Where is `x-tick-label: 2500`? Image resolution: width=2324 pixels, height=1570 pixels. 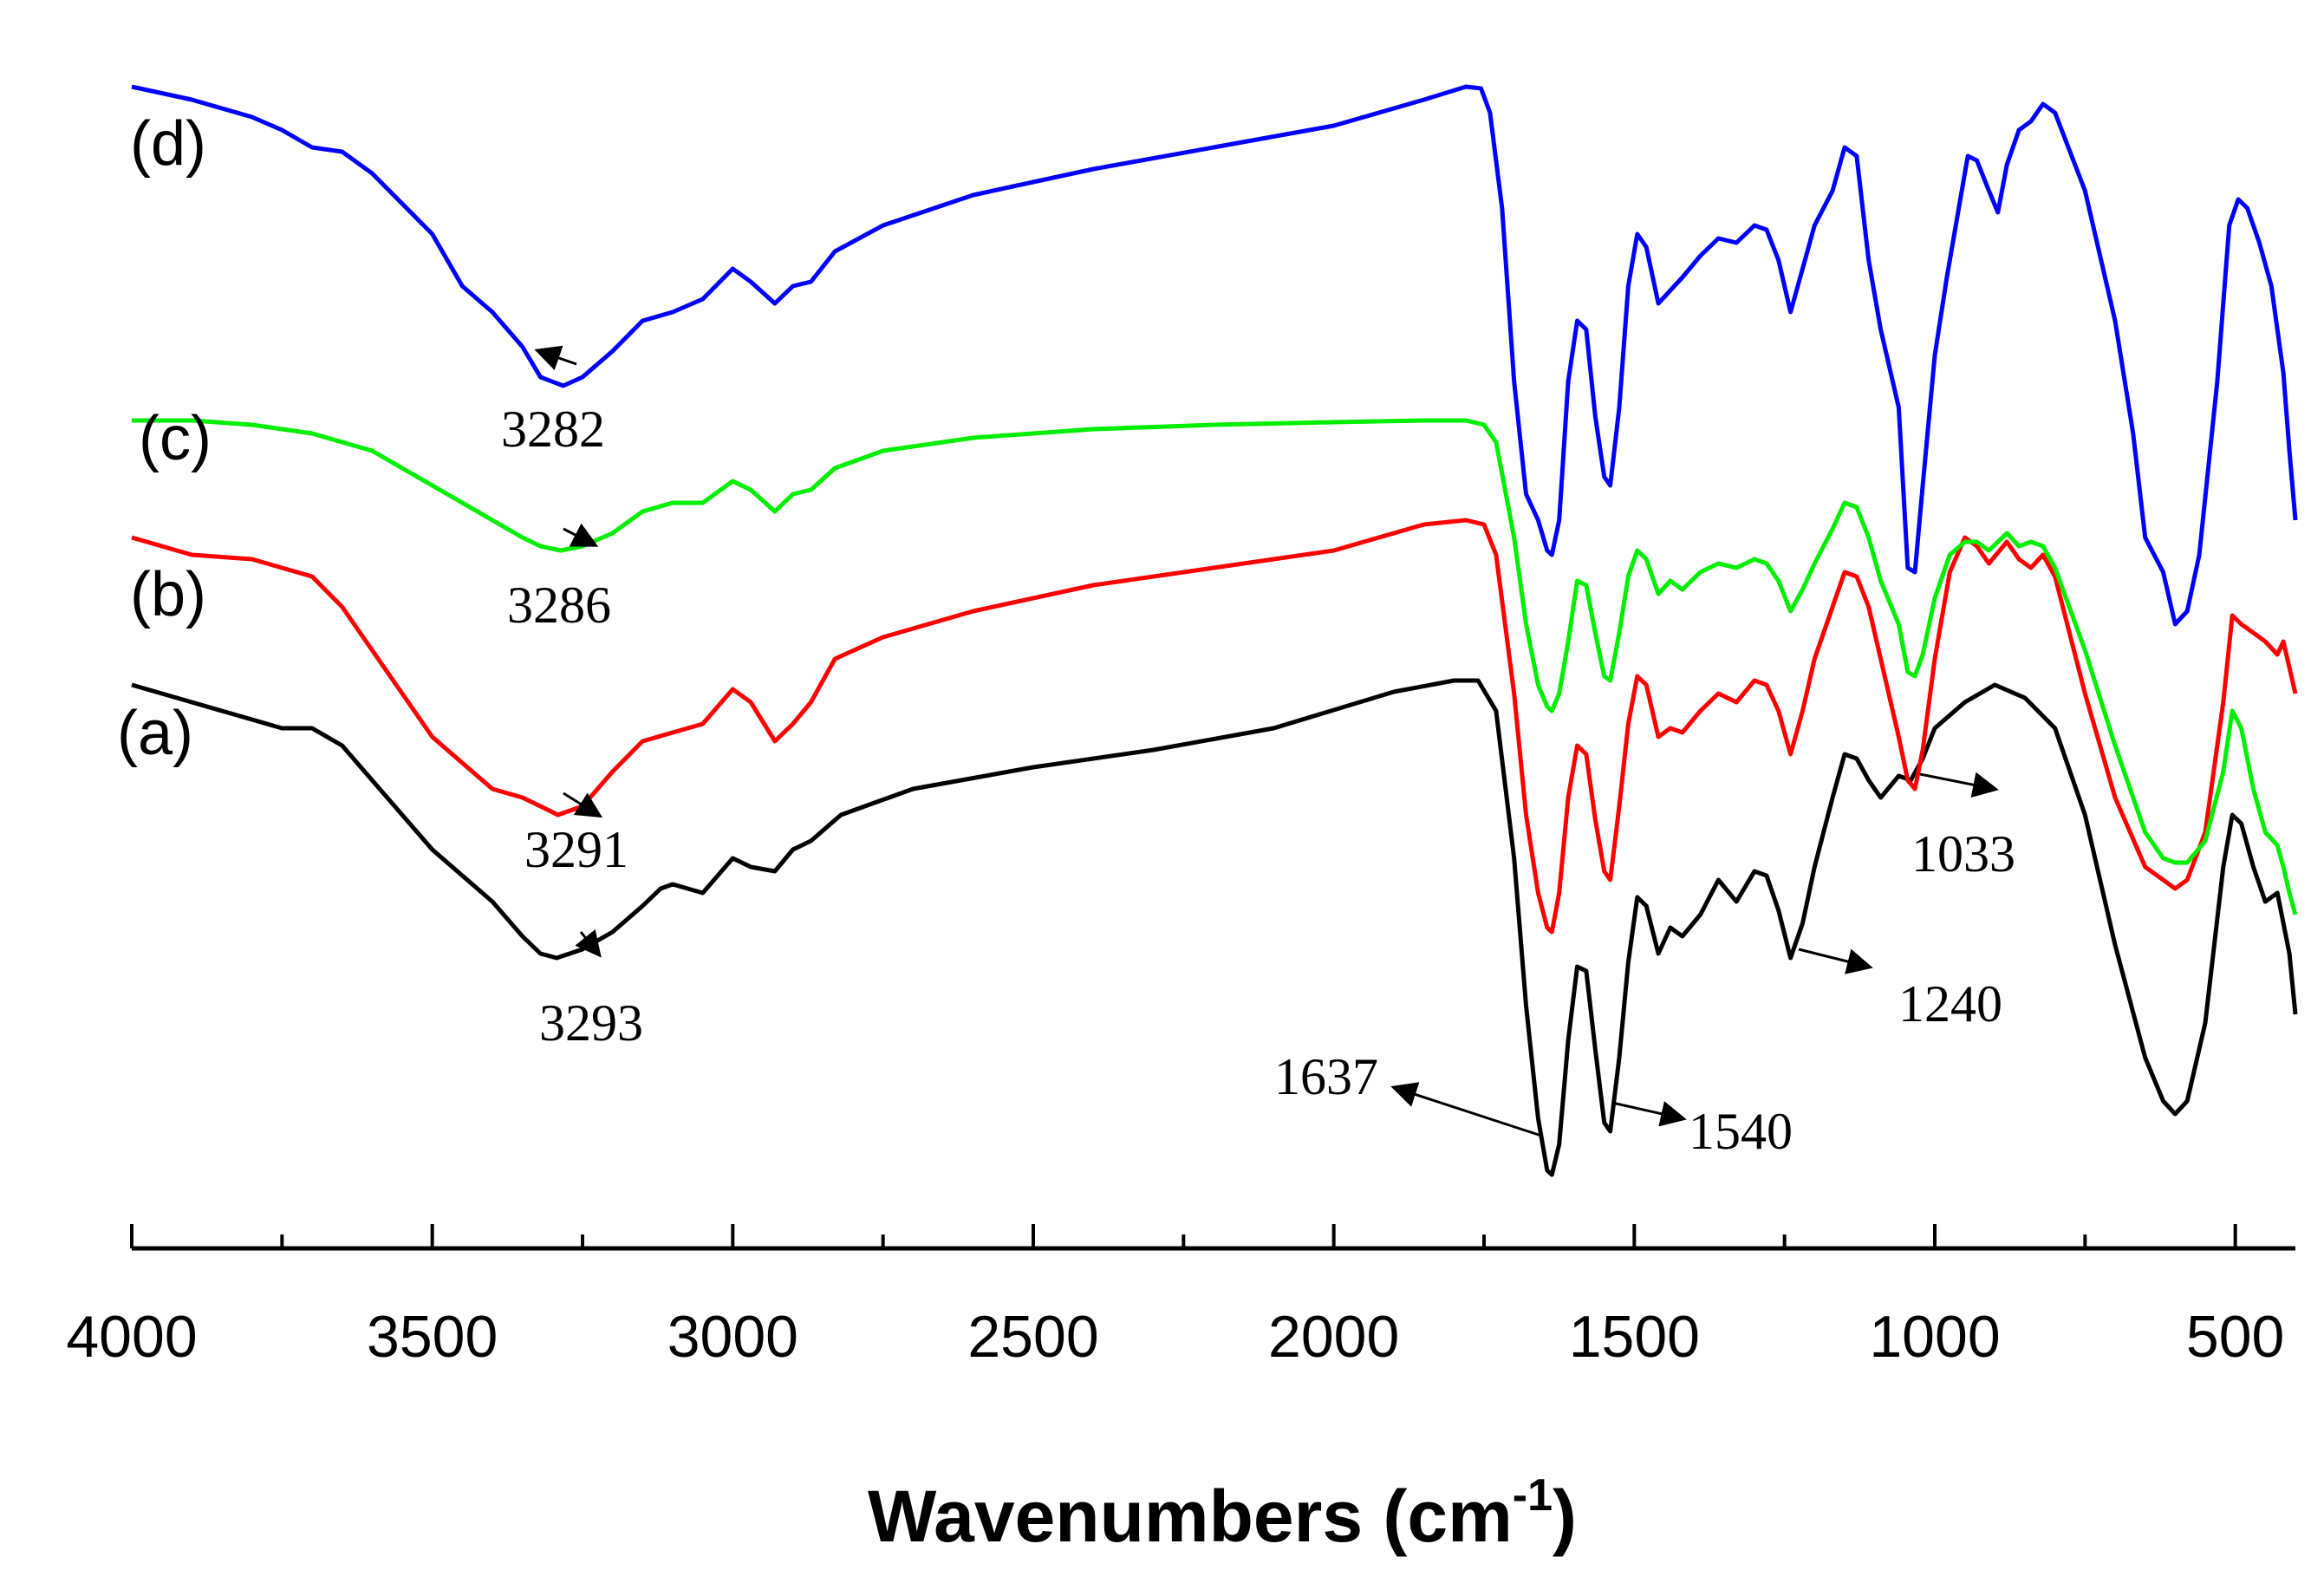 x-tick-label: 2500 is located at coordinates (1032, 1337).